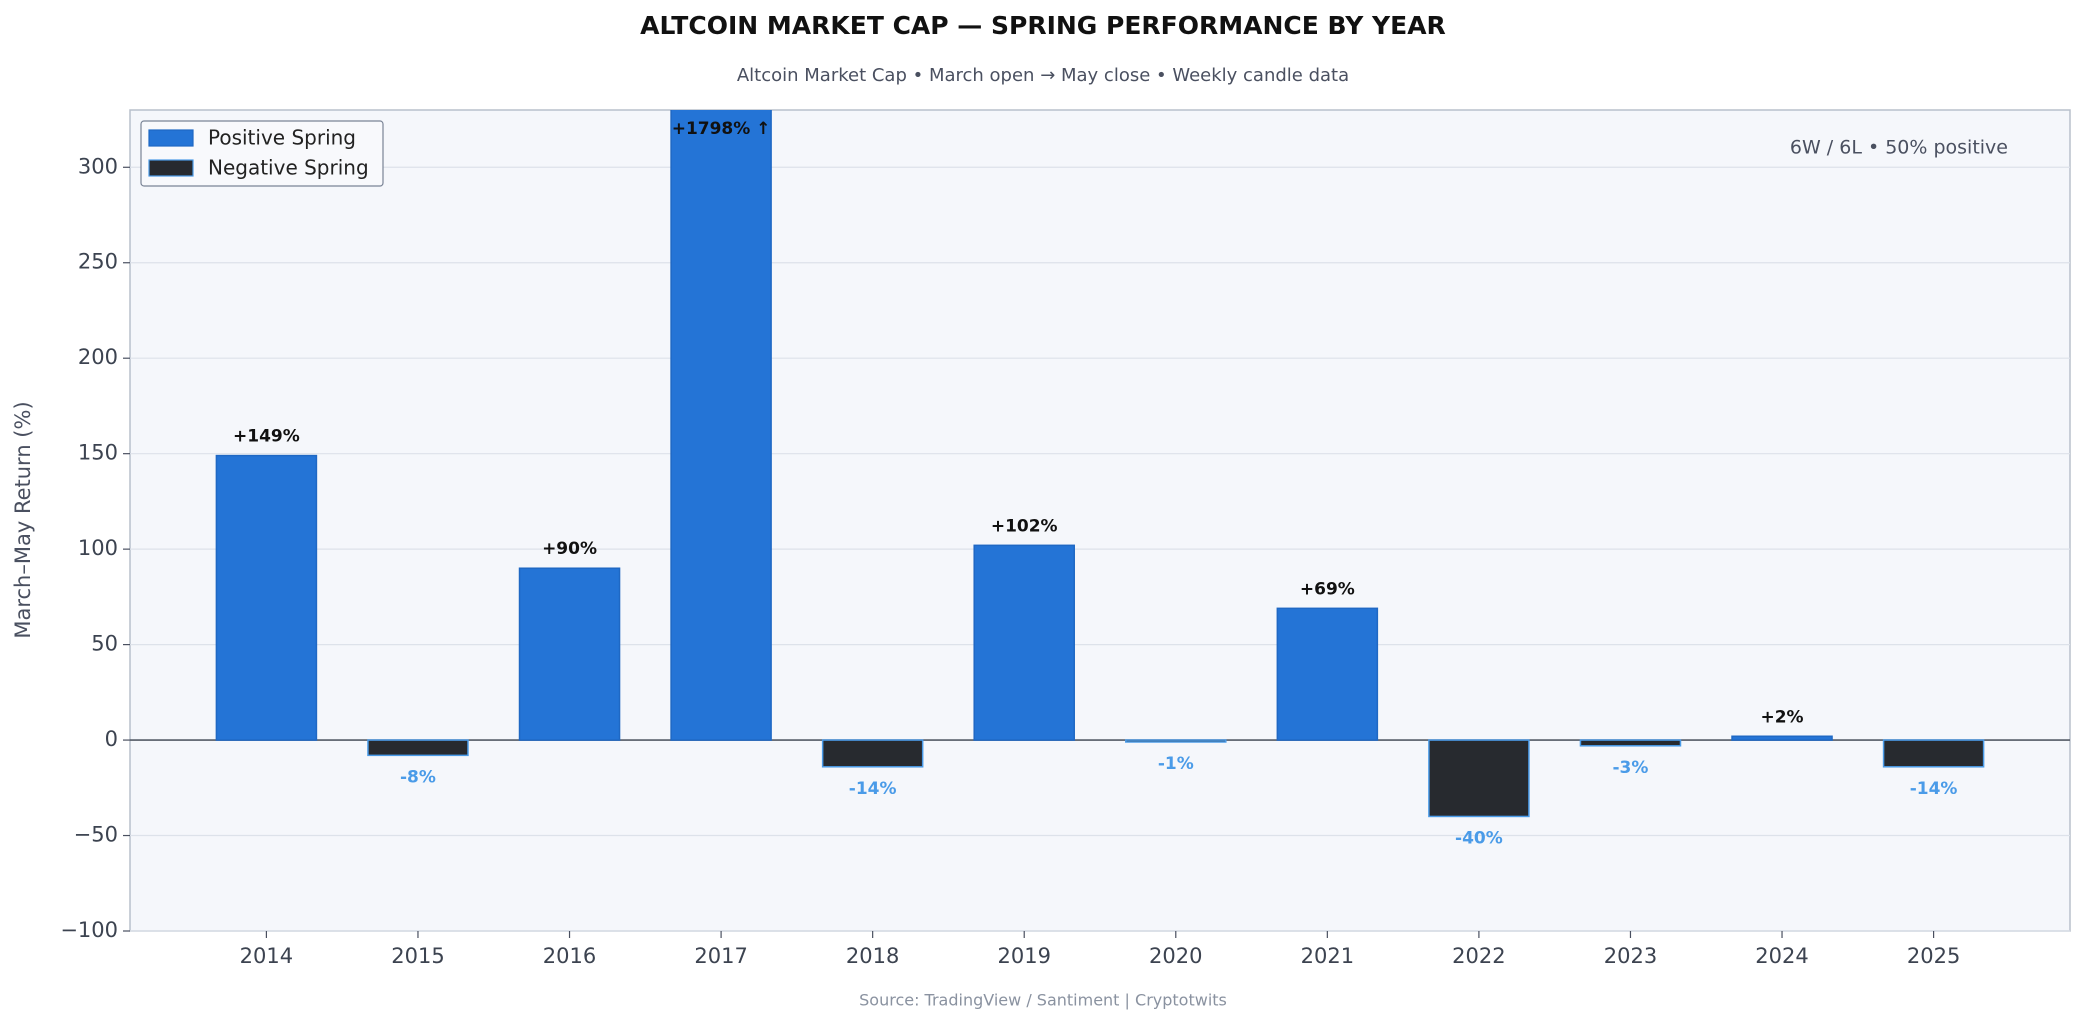 This screenshot has width=2085, height=1027. I want to click on x-tick-label: 2021, so click(1327, 956).